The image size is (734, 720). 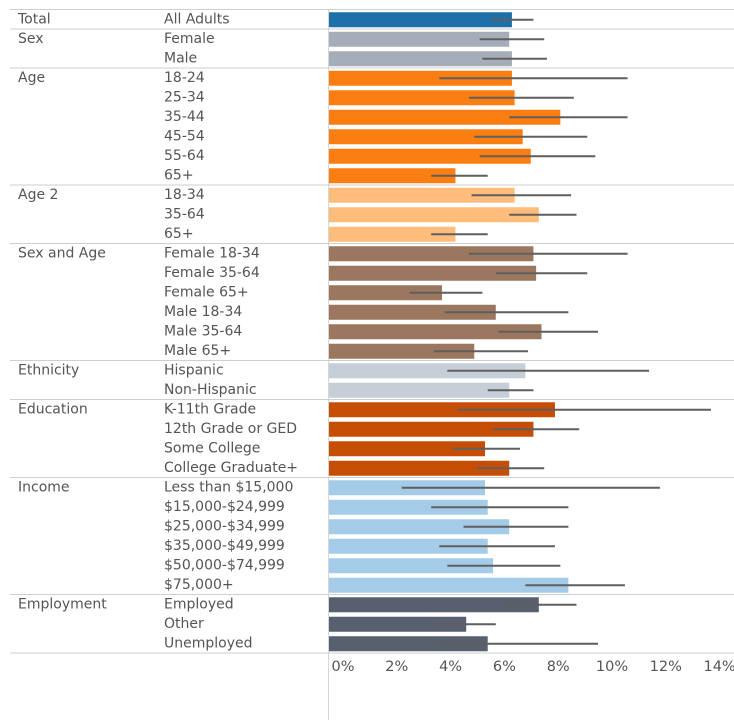 What do you see at coordinates (342, 667) in the screenshot?
I see `x-tick-label: 0%` at bounding box center [342, 667].